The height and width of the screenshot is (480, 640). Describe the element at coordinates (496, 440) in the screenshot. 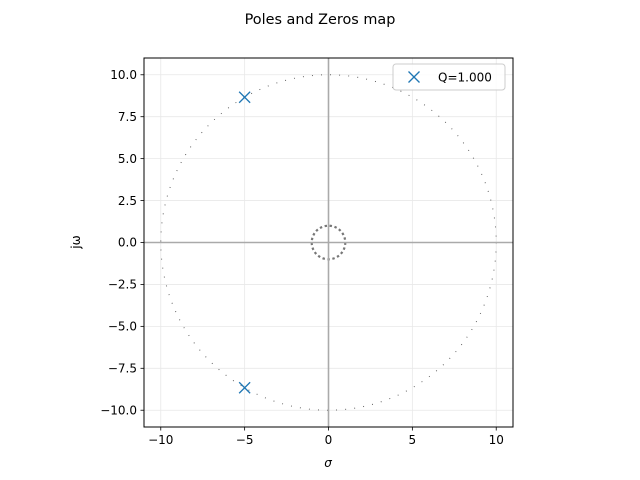

I see `x-tick-label: 10` at that location.